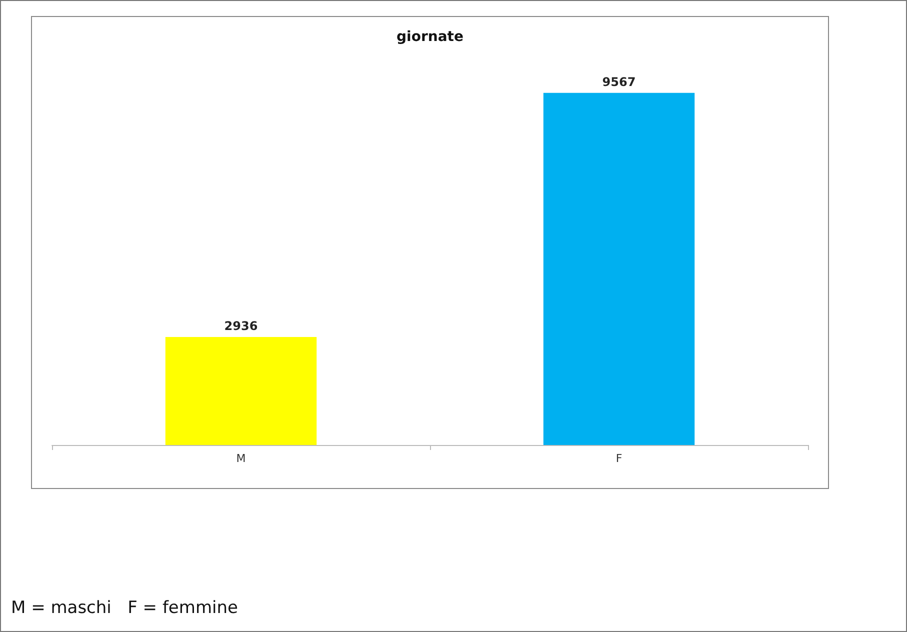 This screenshot has height=632, width=907. Describe the element at coordinates (619, 458) in the screenshot. I see `x-tick-label: F` at that location.